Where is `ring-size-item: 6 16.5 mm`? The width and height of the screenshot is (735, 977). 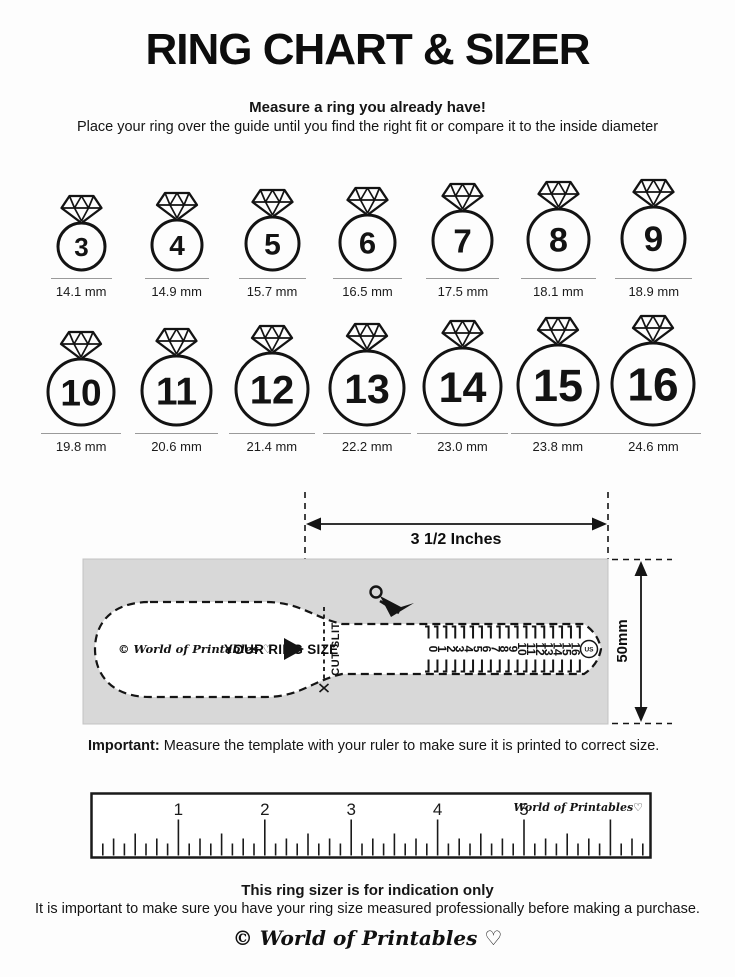 ring-size-item: 6 16.5 mm is located at coordinates (367, 242).